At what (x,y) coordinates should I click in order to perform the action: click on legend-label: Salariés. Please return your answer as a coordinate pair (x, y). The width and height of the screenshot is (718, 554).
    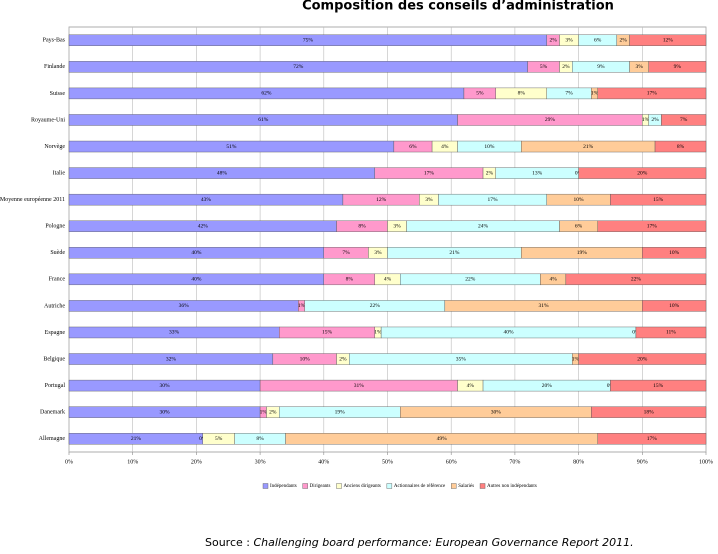
    Looking at the image, I should click on (466, 486).